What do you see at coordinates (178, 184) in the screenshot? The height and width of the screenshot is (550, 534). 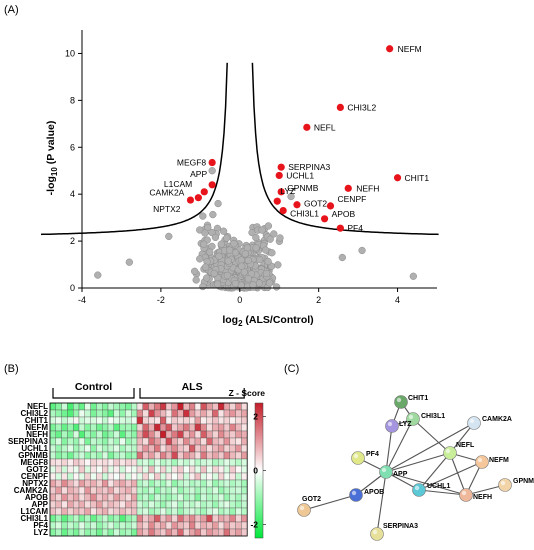 I see `point-label: L1CAM` at bounding box center [178, 184].